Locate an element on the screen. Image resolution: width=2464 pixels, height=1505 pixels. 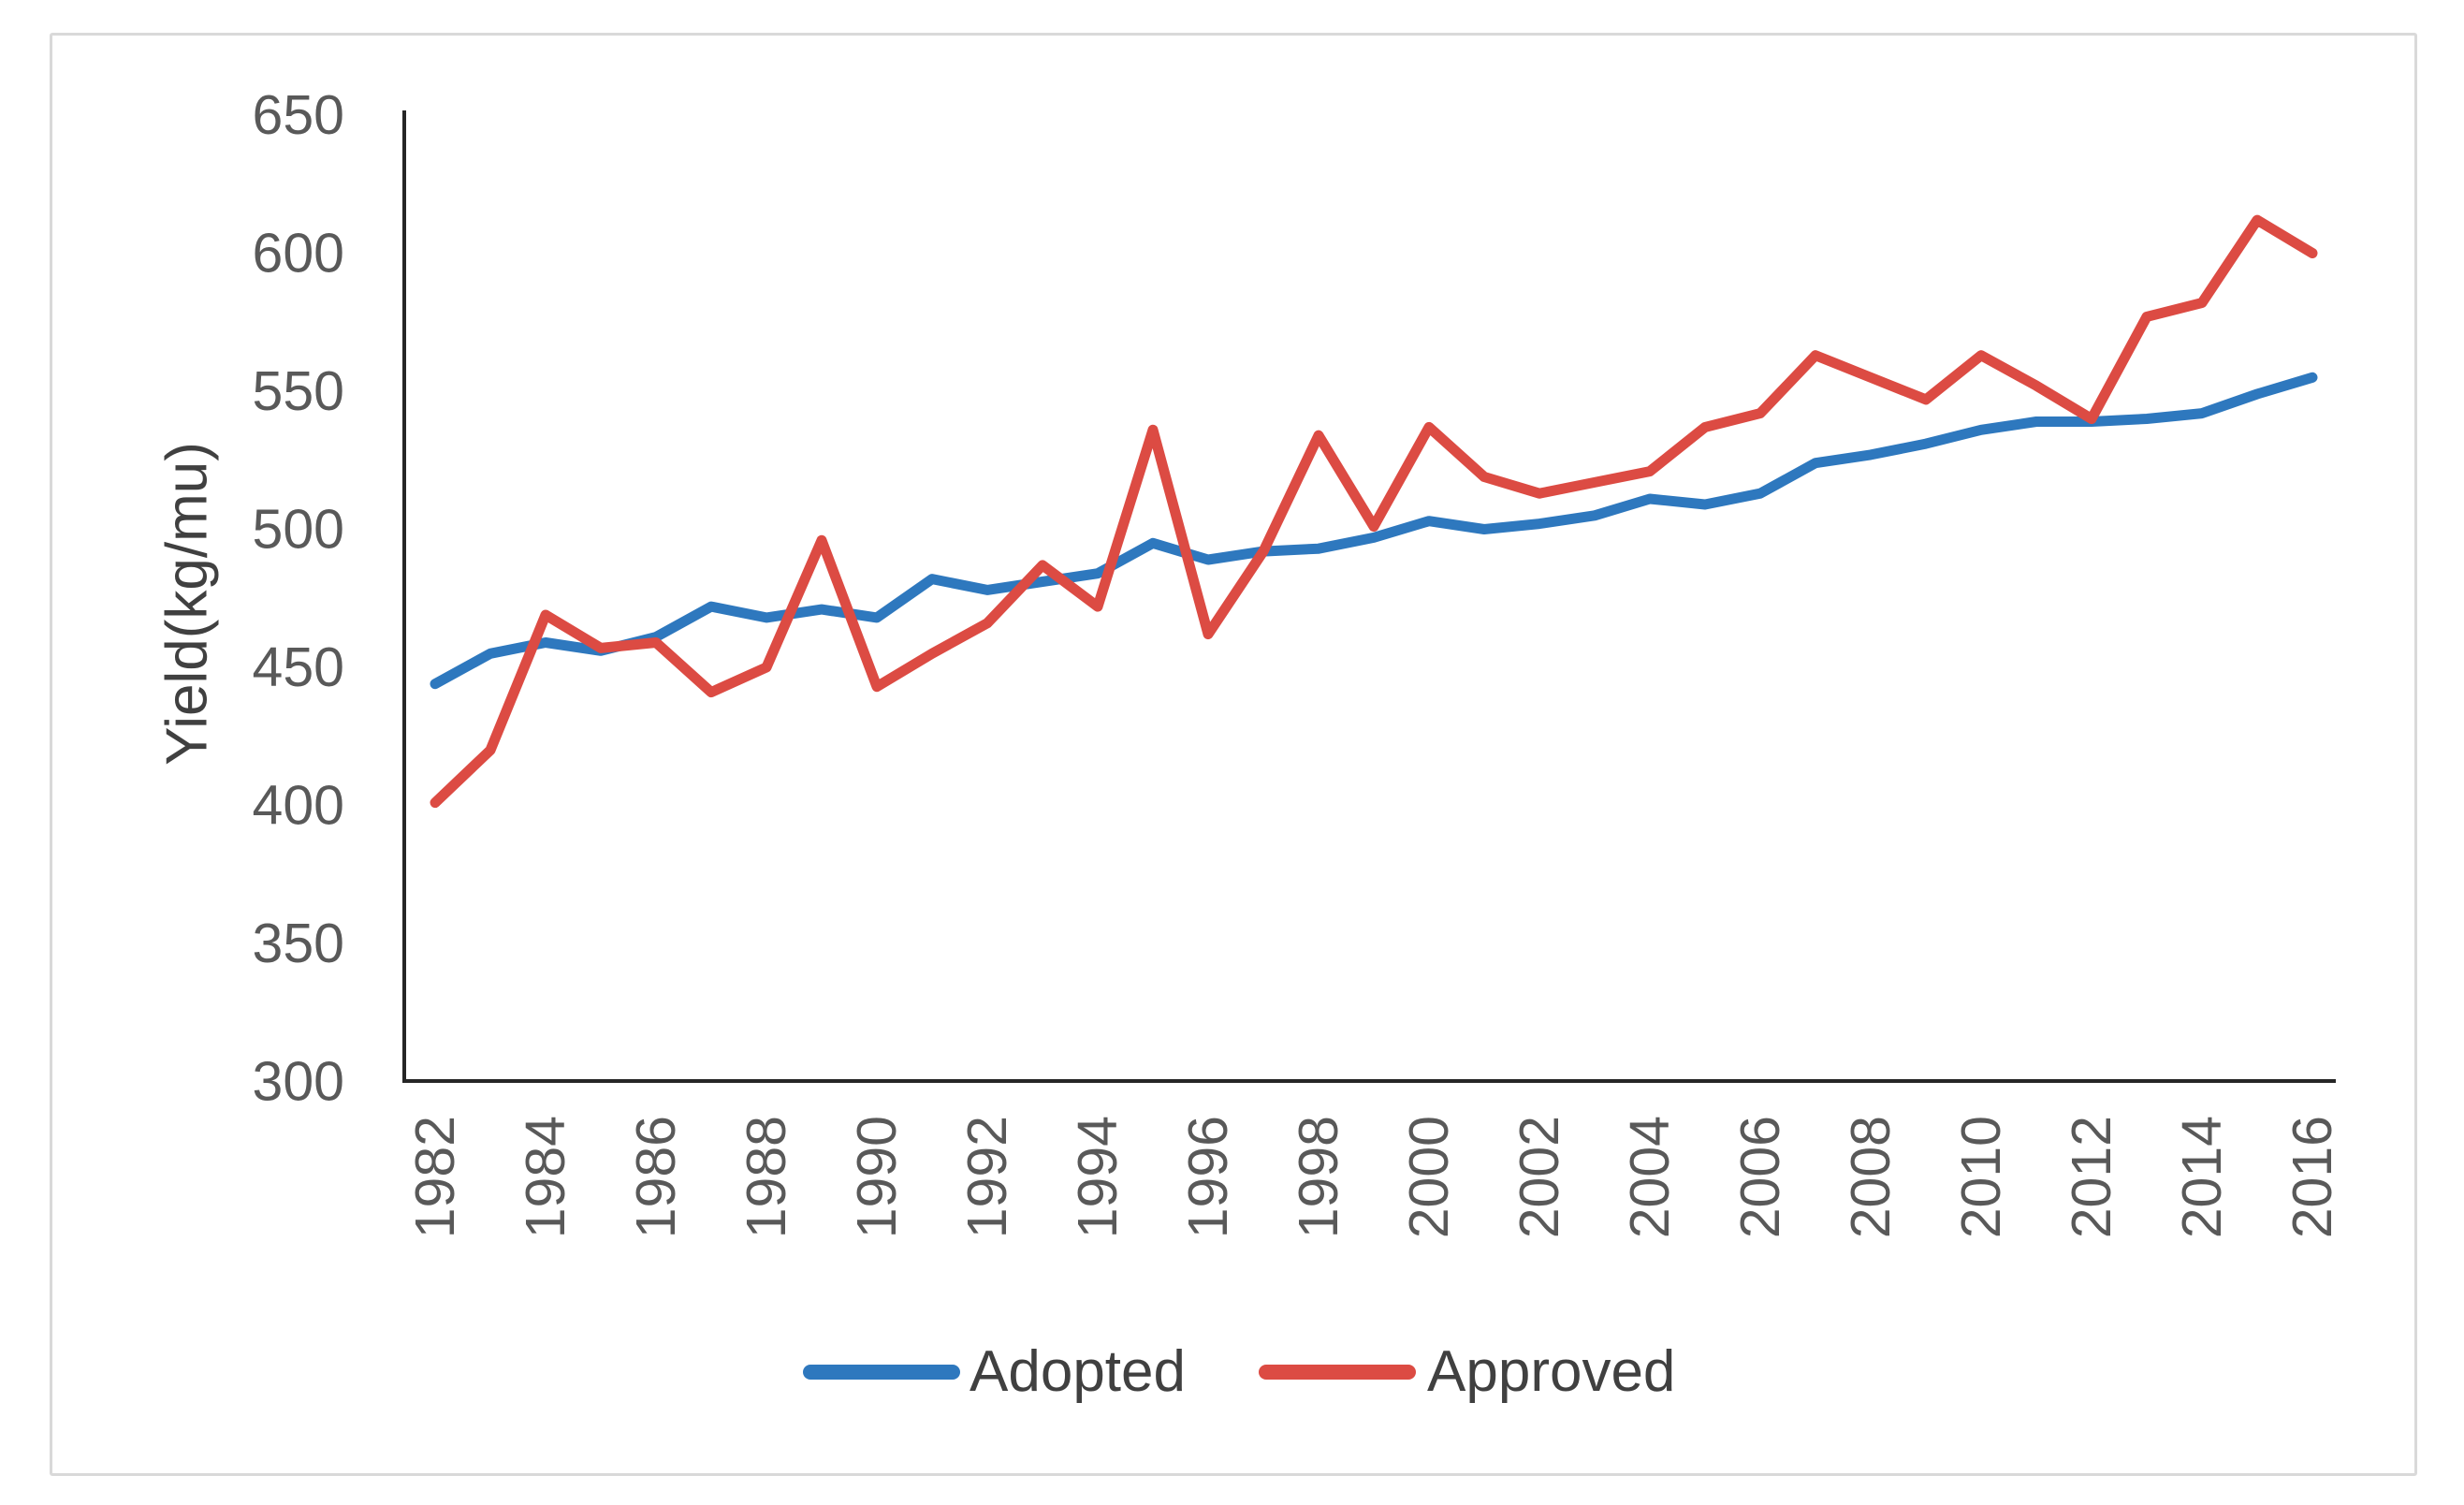
y-tick-labels: 650 600 550 500 450 400 350 300 is located at coordinates (298, 598).